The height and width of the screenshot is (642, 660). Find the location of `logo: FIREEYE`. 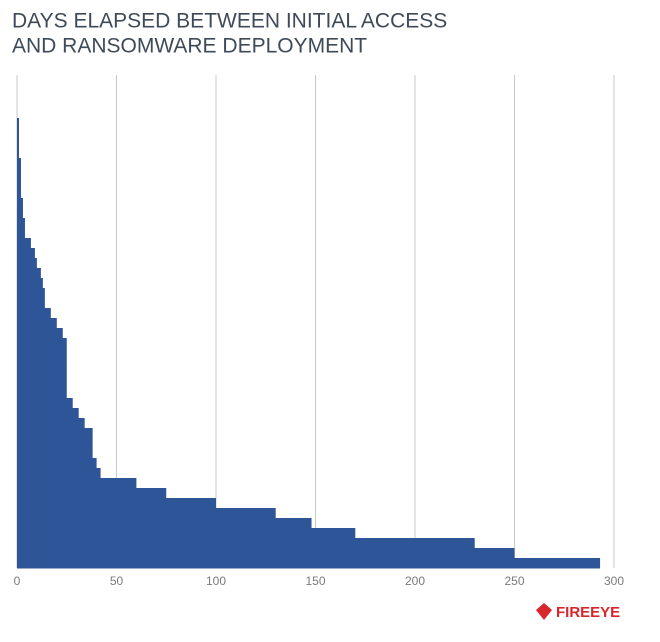

logo: FIREEYE is located at coordinates (578, 612).